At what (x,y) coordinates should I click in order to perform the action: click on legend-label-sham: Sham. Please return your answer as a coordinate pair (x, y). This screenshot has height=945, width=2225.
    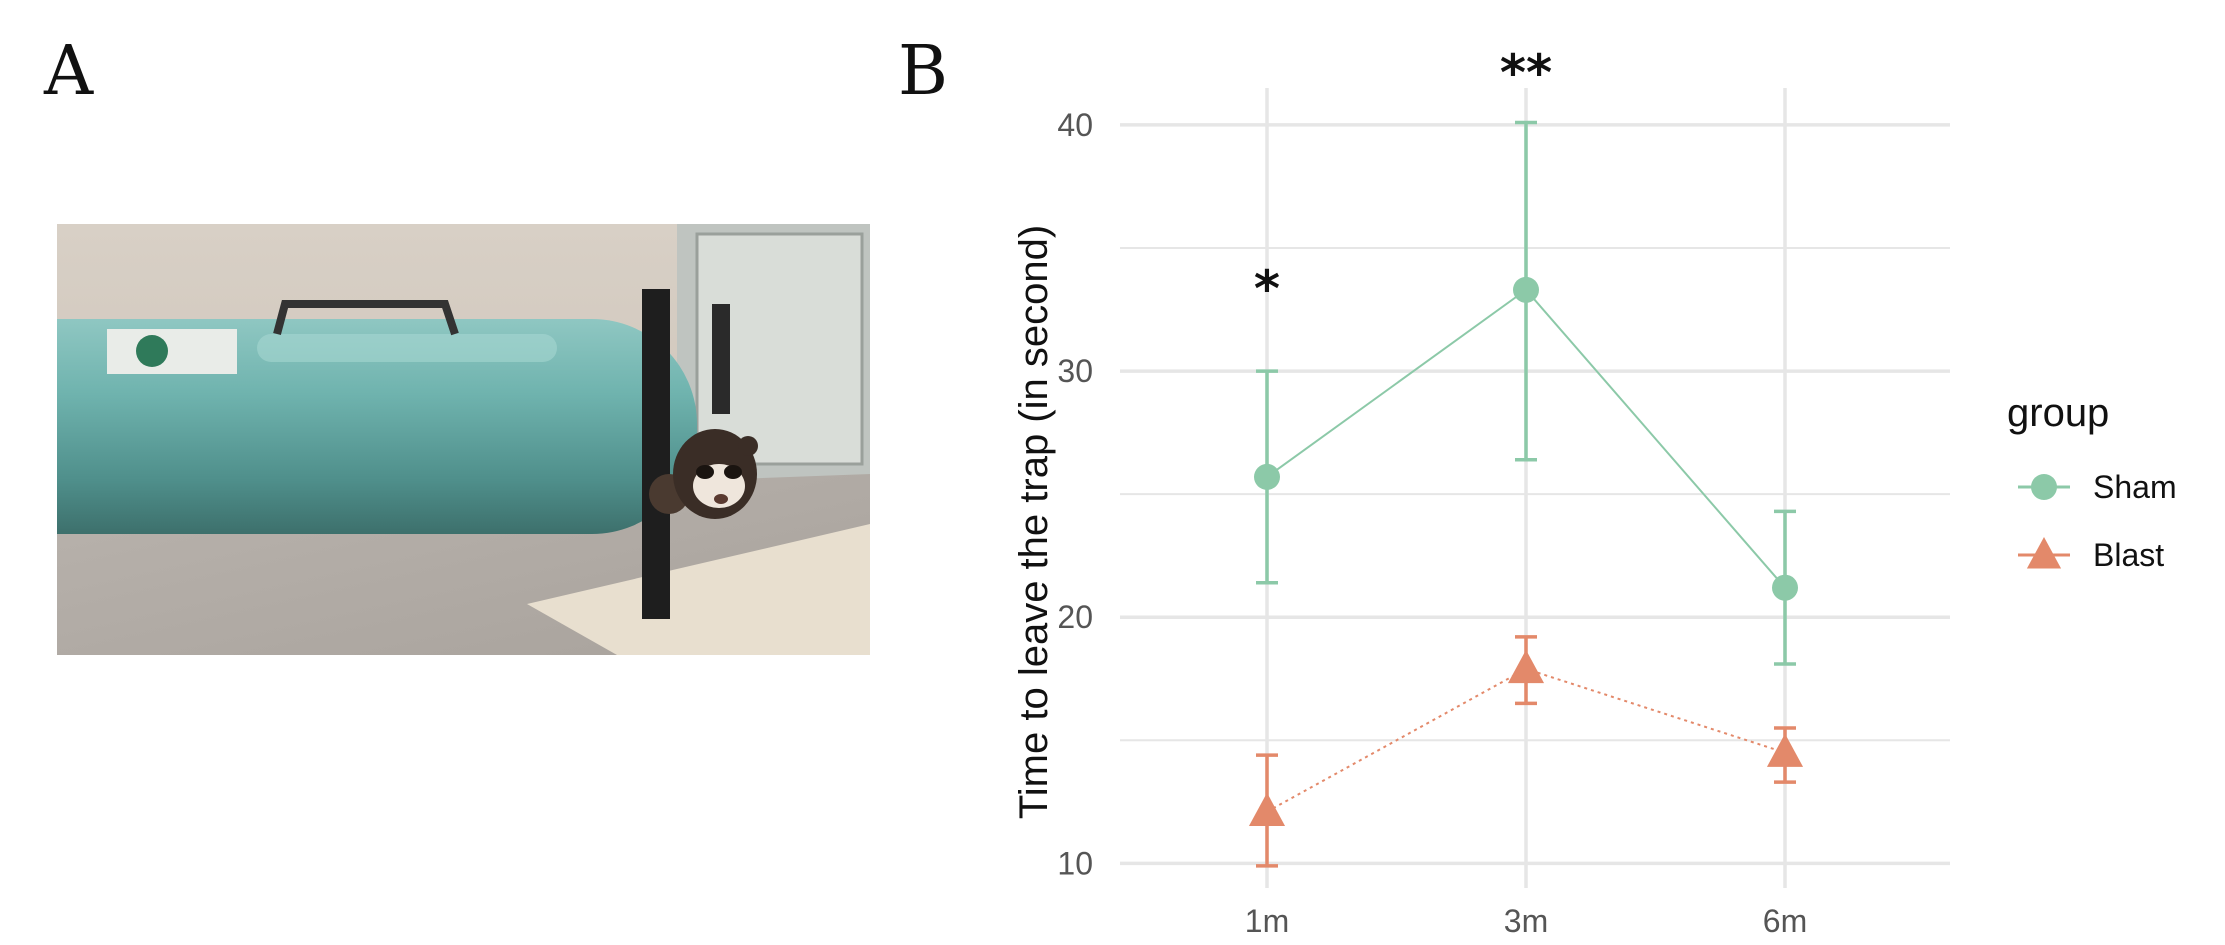
    Looking at the image, I should click on (2135, 487).